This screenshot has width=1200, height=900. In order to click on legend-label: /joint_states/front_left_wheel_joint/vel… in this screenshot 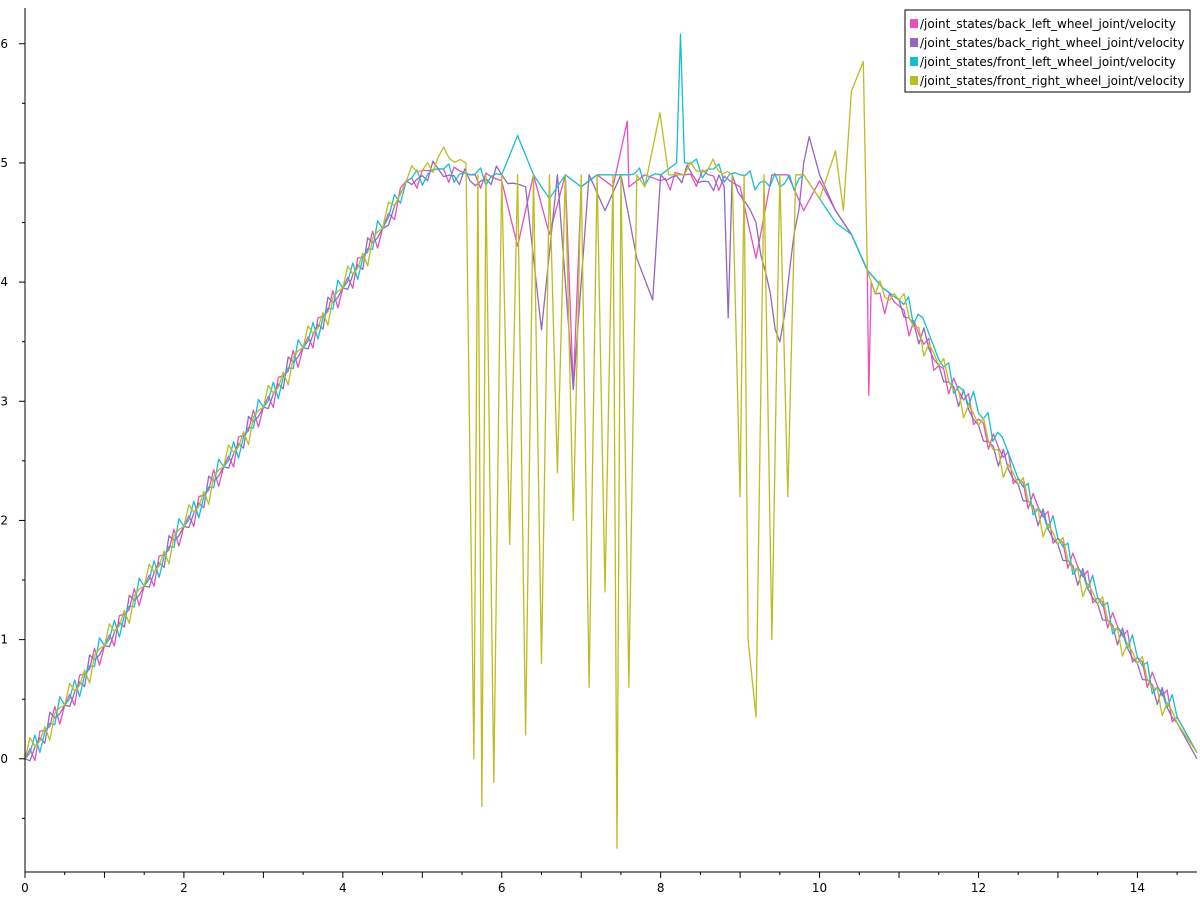, I will do `click(1048, 62)`.